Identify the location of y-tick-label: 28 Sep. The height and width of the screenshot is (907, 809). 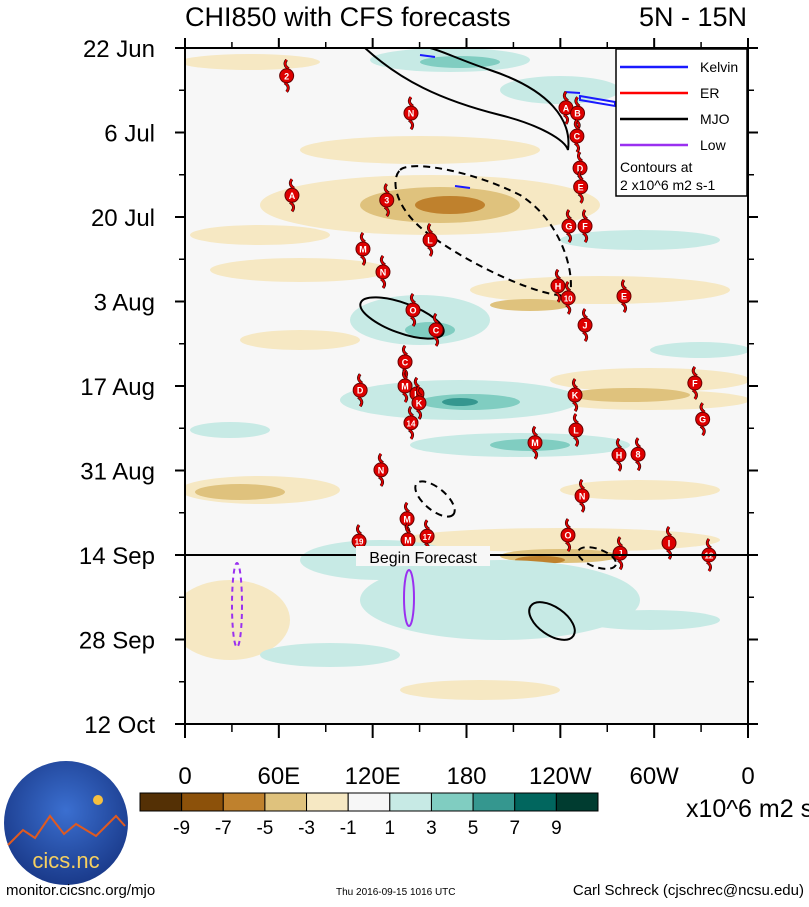
(117, 641).